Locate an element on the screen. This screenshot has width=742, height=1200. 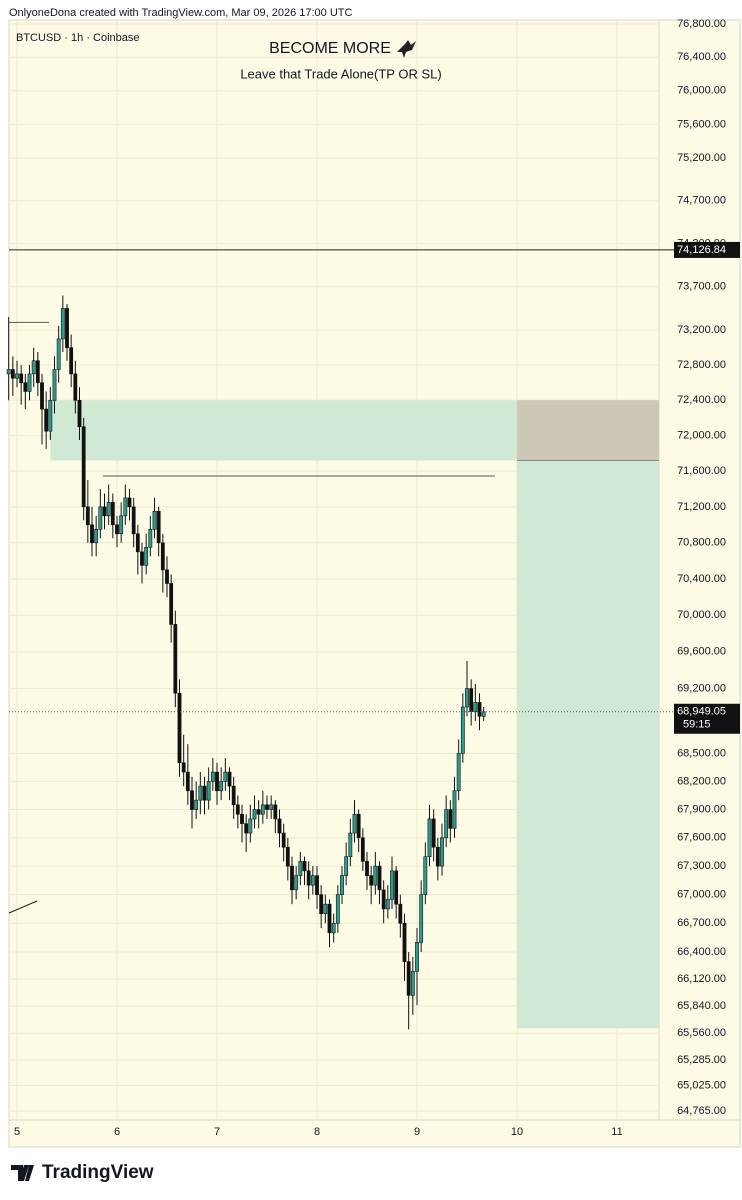
x-tick-label: 9 is located at coordinates (417, 1132).